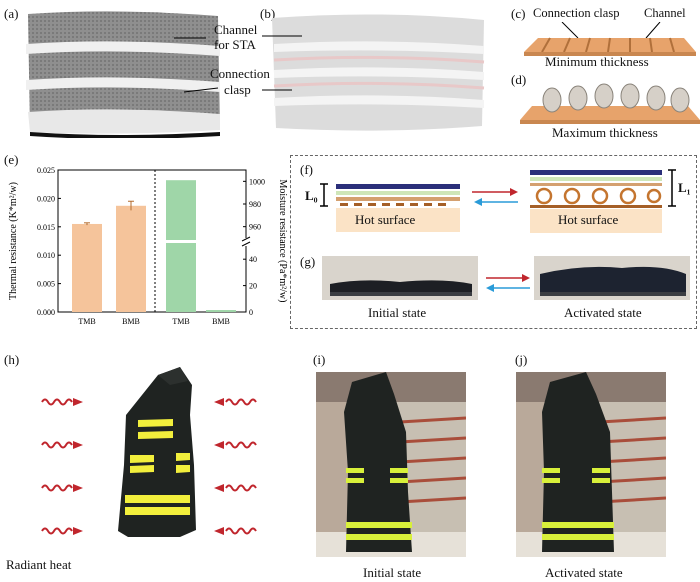 The width and height of the screenshot is (700, 582). What do you see at coordinates (610, 39) in the screenshot?
I see `min-thickness-diagram` at bounding box center [610, 39].